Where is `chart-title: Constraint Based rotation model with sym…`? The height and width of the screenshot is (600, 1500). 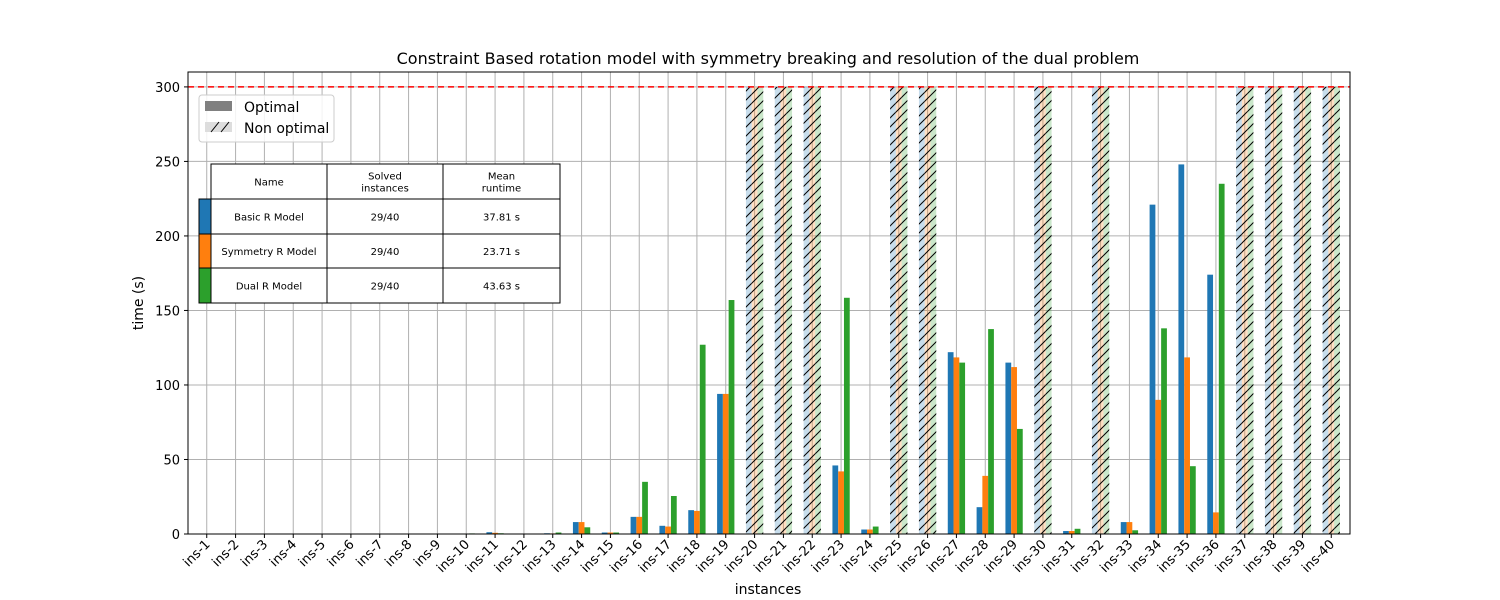 chart-title: Constraint Based rotation model with sym… is located at coordinates (768, 58).